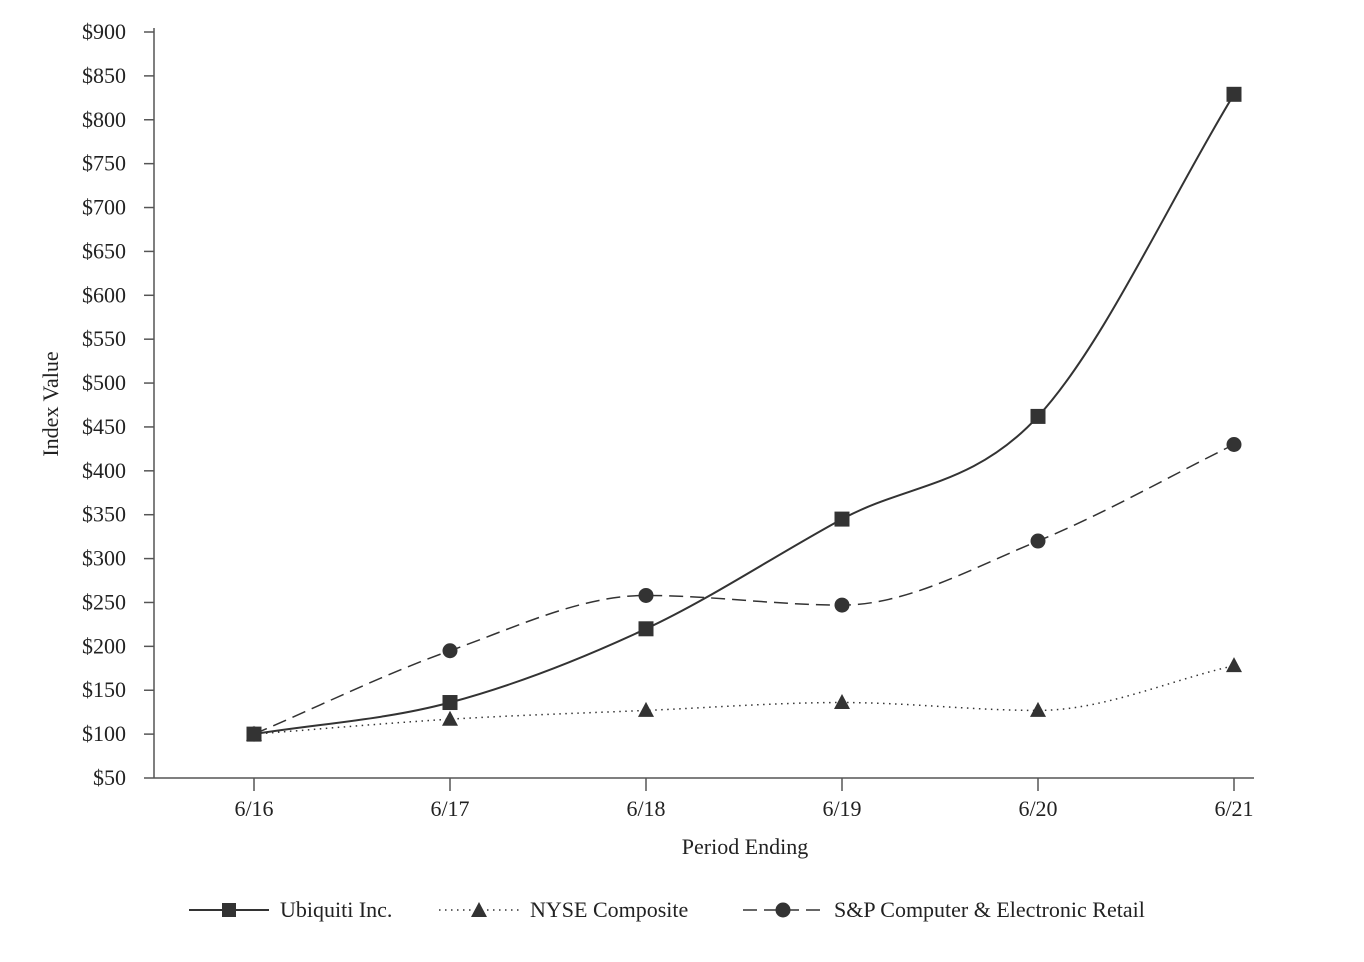 The height and width of the screenshot is (962, 1364). What do you see at coordinates (1233, 808) in the screenshot?
I see `x-tick-label: 6/21` at bounding box center [1233, 808].